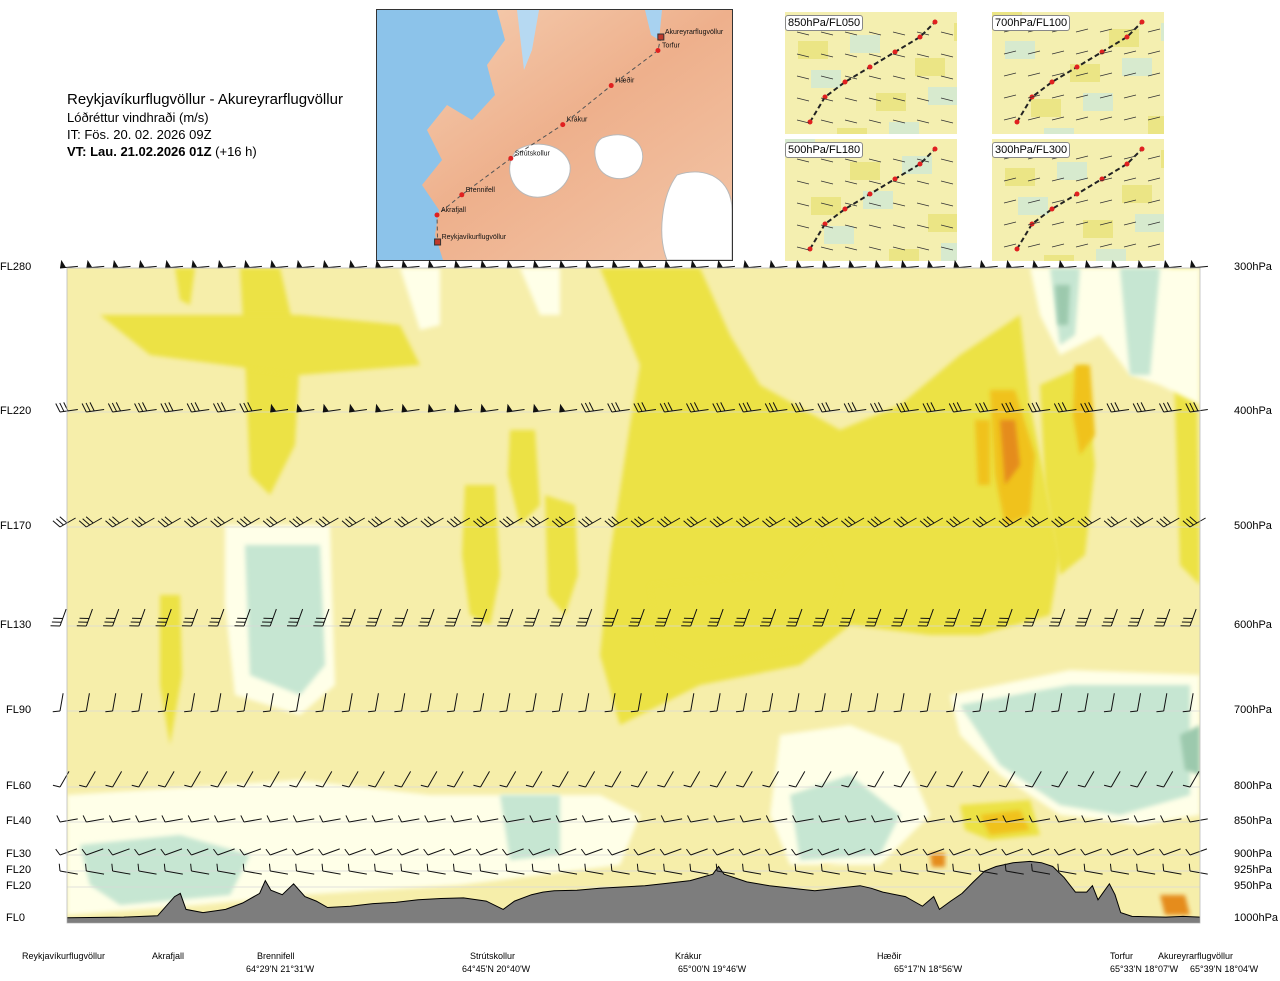 The image size is (1280, 981). Describe the element at coordinates (1253, 786) in the screenshot. I see `pressure-label: 800hPa` at that location.